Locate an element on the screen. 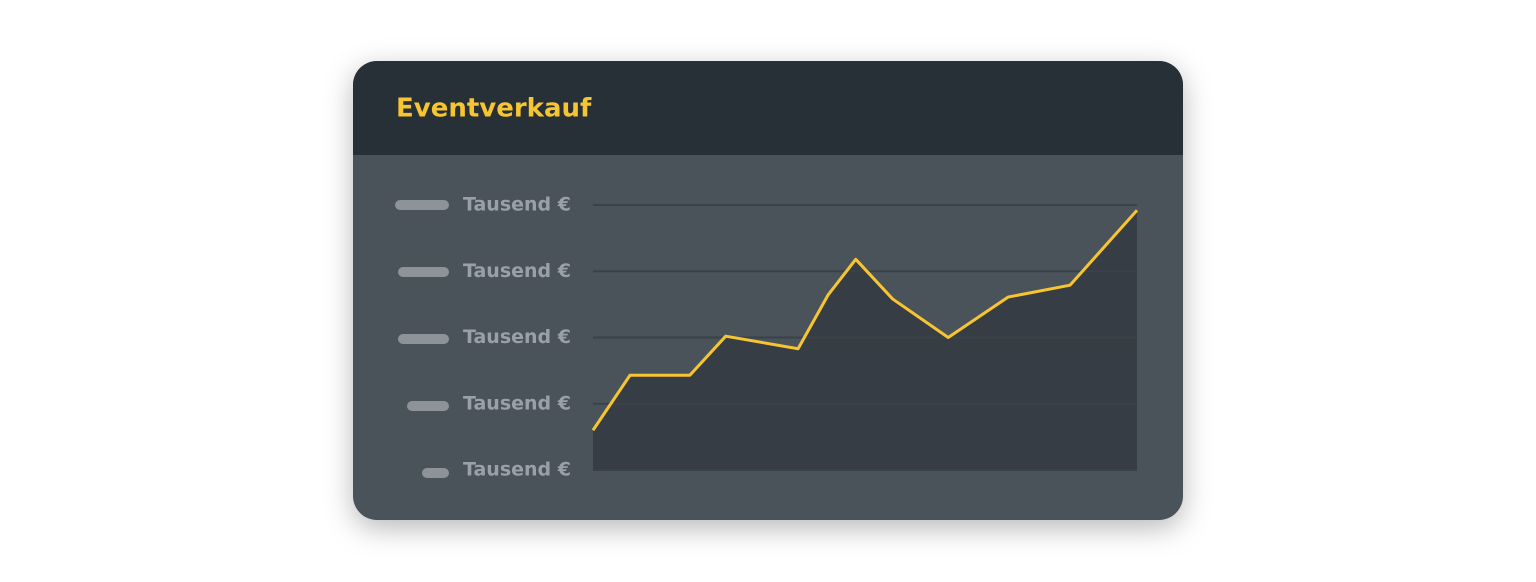 This screenshot has height=582, width=1536. placeholders is located at coordinates (422, 339).